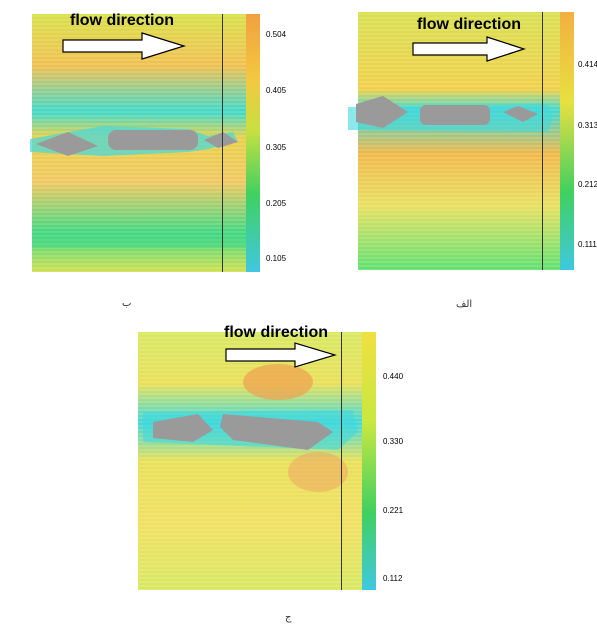  Describe the element at coordinates (341, 461) in the screenshot. I see `vertical-reference-line-jim` at that location.